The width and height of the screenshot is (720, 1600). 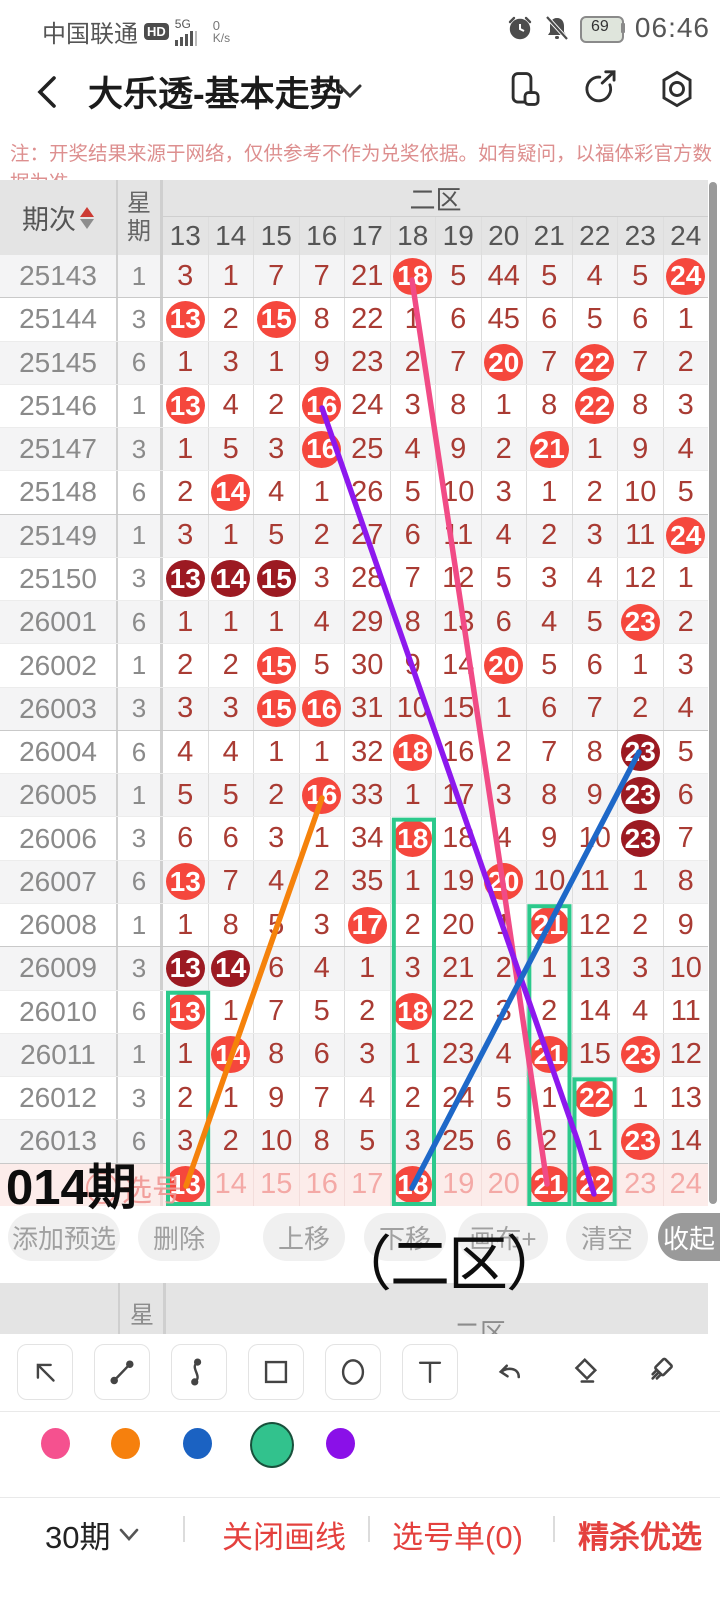 What do you see at coordinates (304, 1237) in the screenshot?
I see `button-上移: 上移` at bounding box center [304, 1237].